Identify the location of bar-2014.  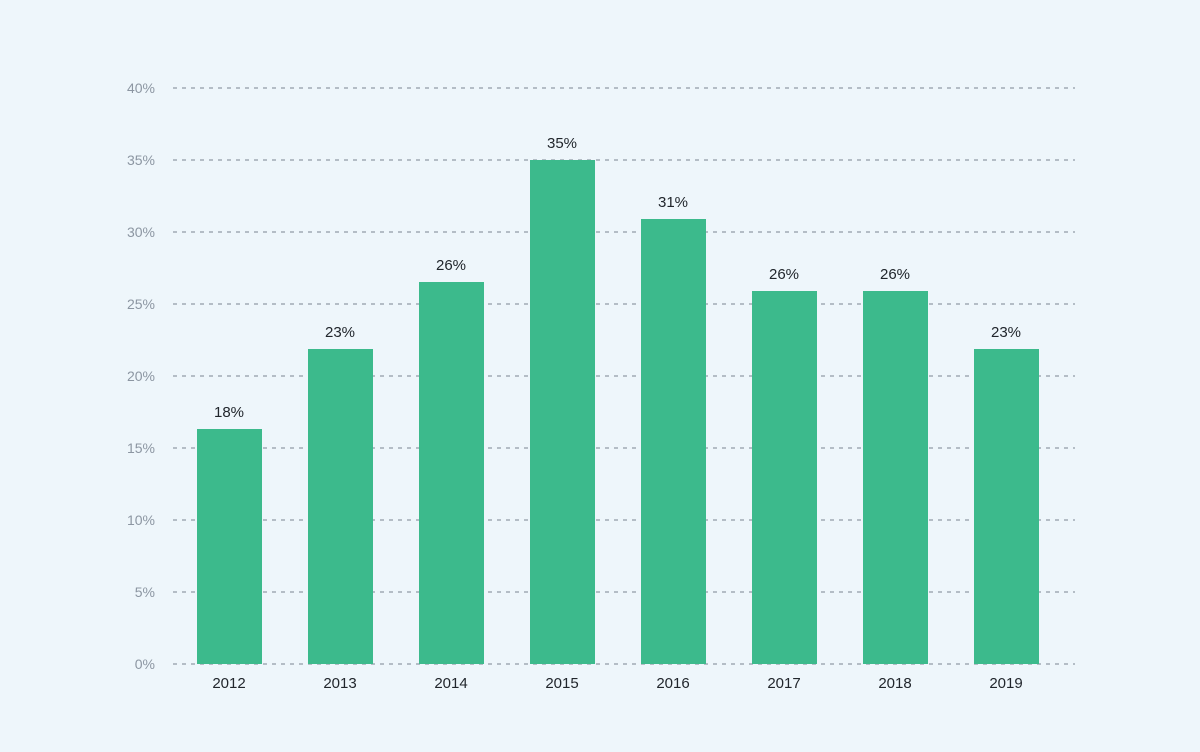
(451, 473).